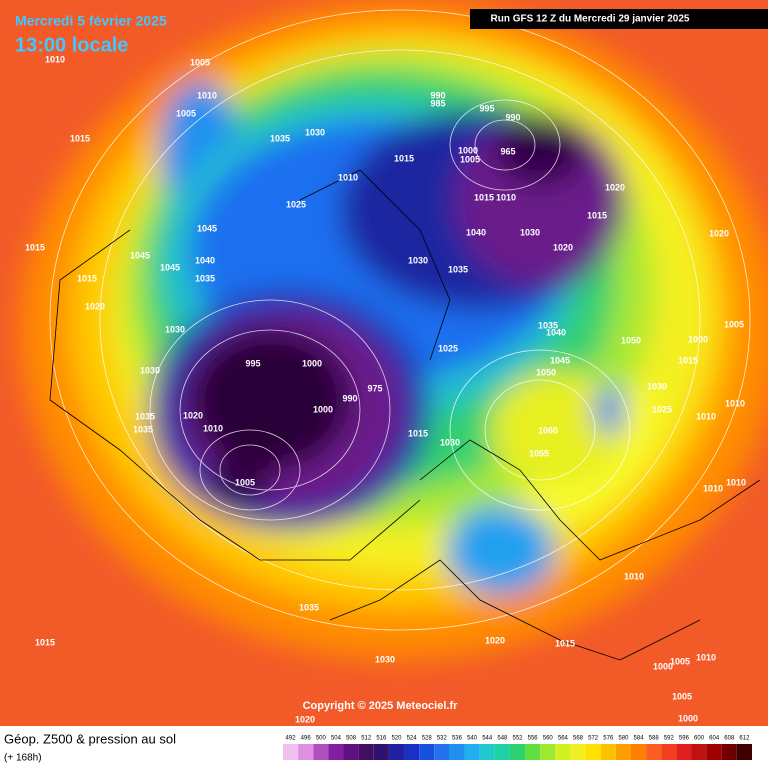 The height and width of the screenshot is (773, 768). What do you see at coordinates (381, 706) in the screenshot?
I see `copyright: Copyright © 2025 Meteociel.fr` at bounding box center [381, 706].